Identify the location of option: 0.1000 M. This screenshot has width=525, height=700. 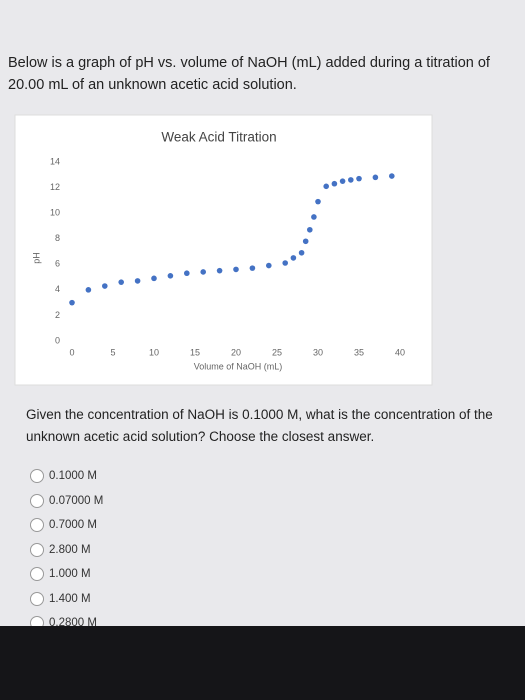
(66, 476).